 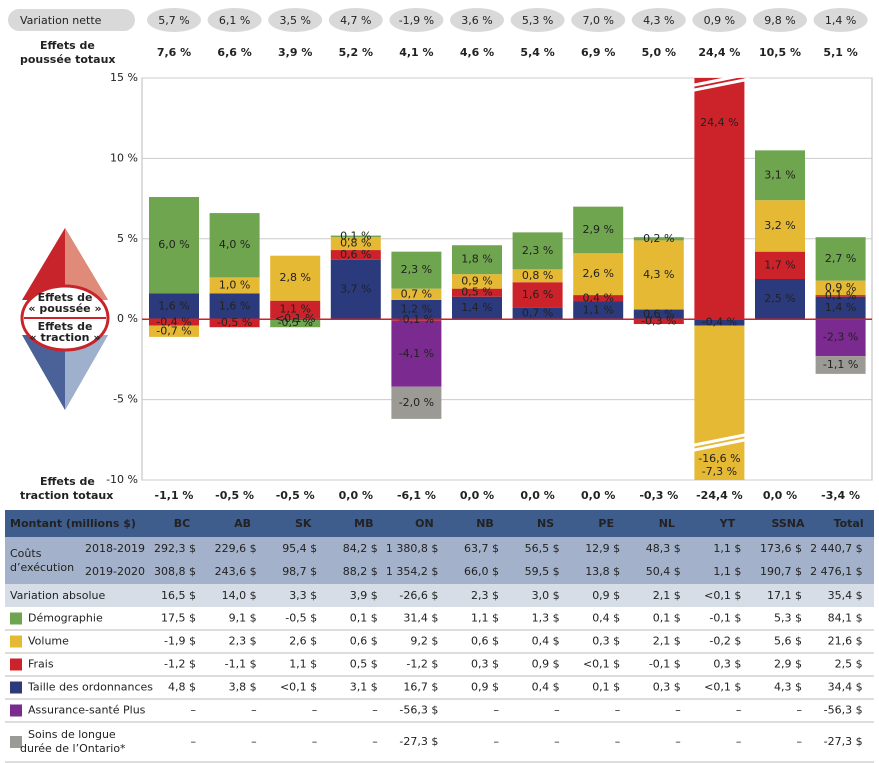 I want to click on costs-year: 2019-2020, so click(x=115, y=571).